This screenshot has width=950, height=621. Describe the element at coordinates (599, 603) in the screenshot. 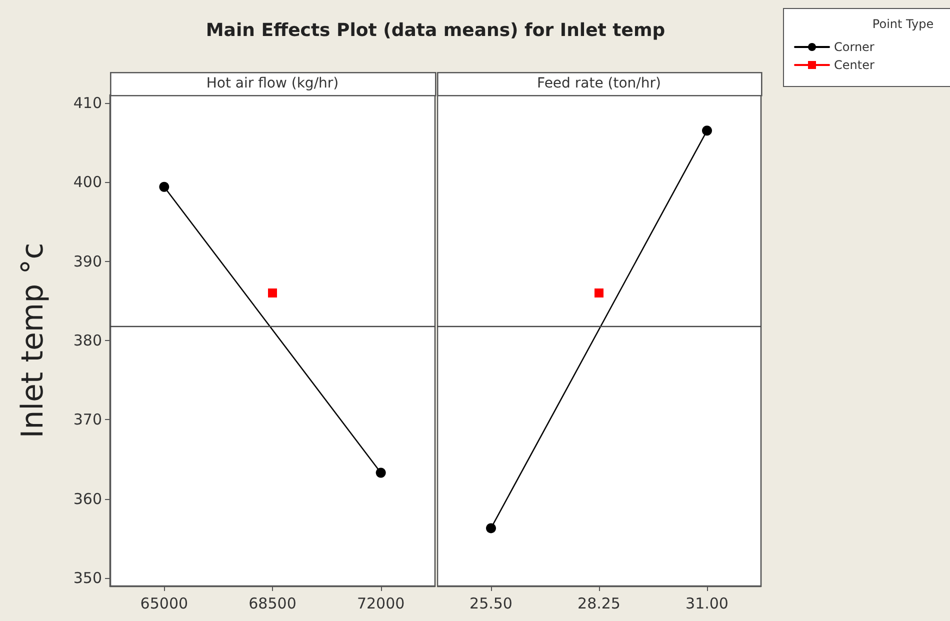

I see `x-tick-label: 28.25` at that location.